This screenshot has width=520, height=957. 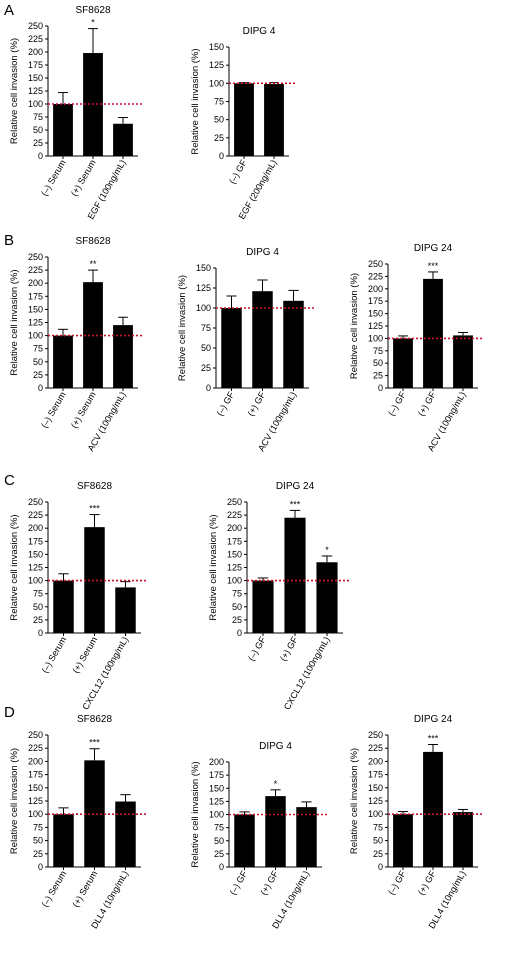 I want to click on x-tick-label: (–) Serum, so click(x=53, y=410).